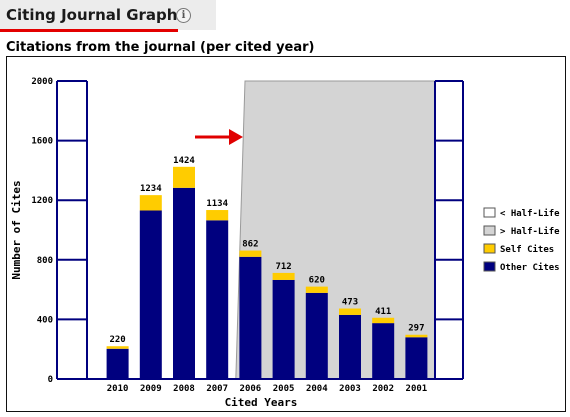  Describe the element at coordinates (42, 201) in the screenshot. I see `y-tick-label: 1200` at that location.